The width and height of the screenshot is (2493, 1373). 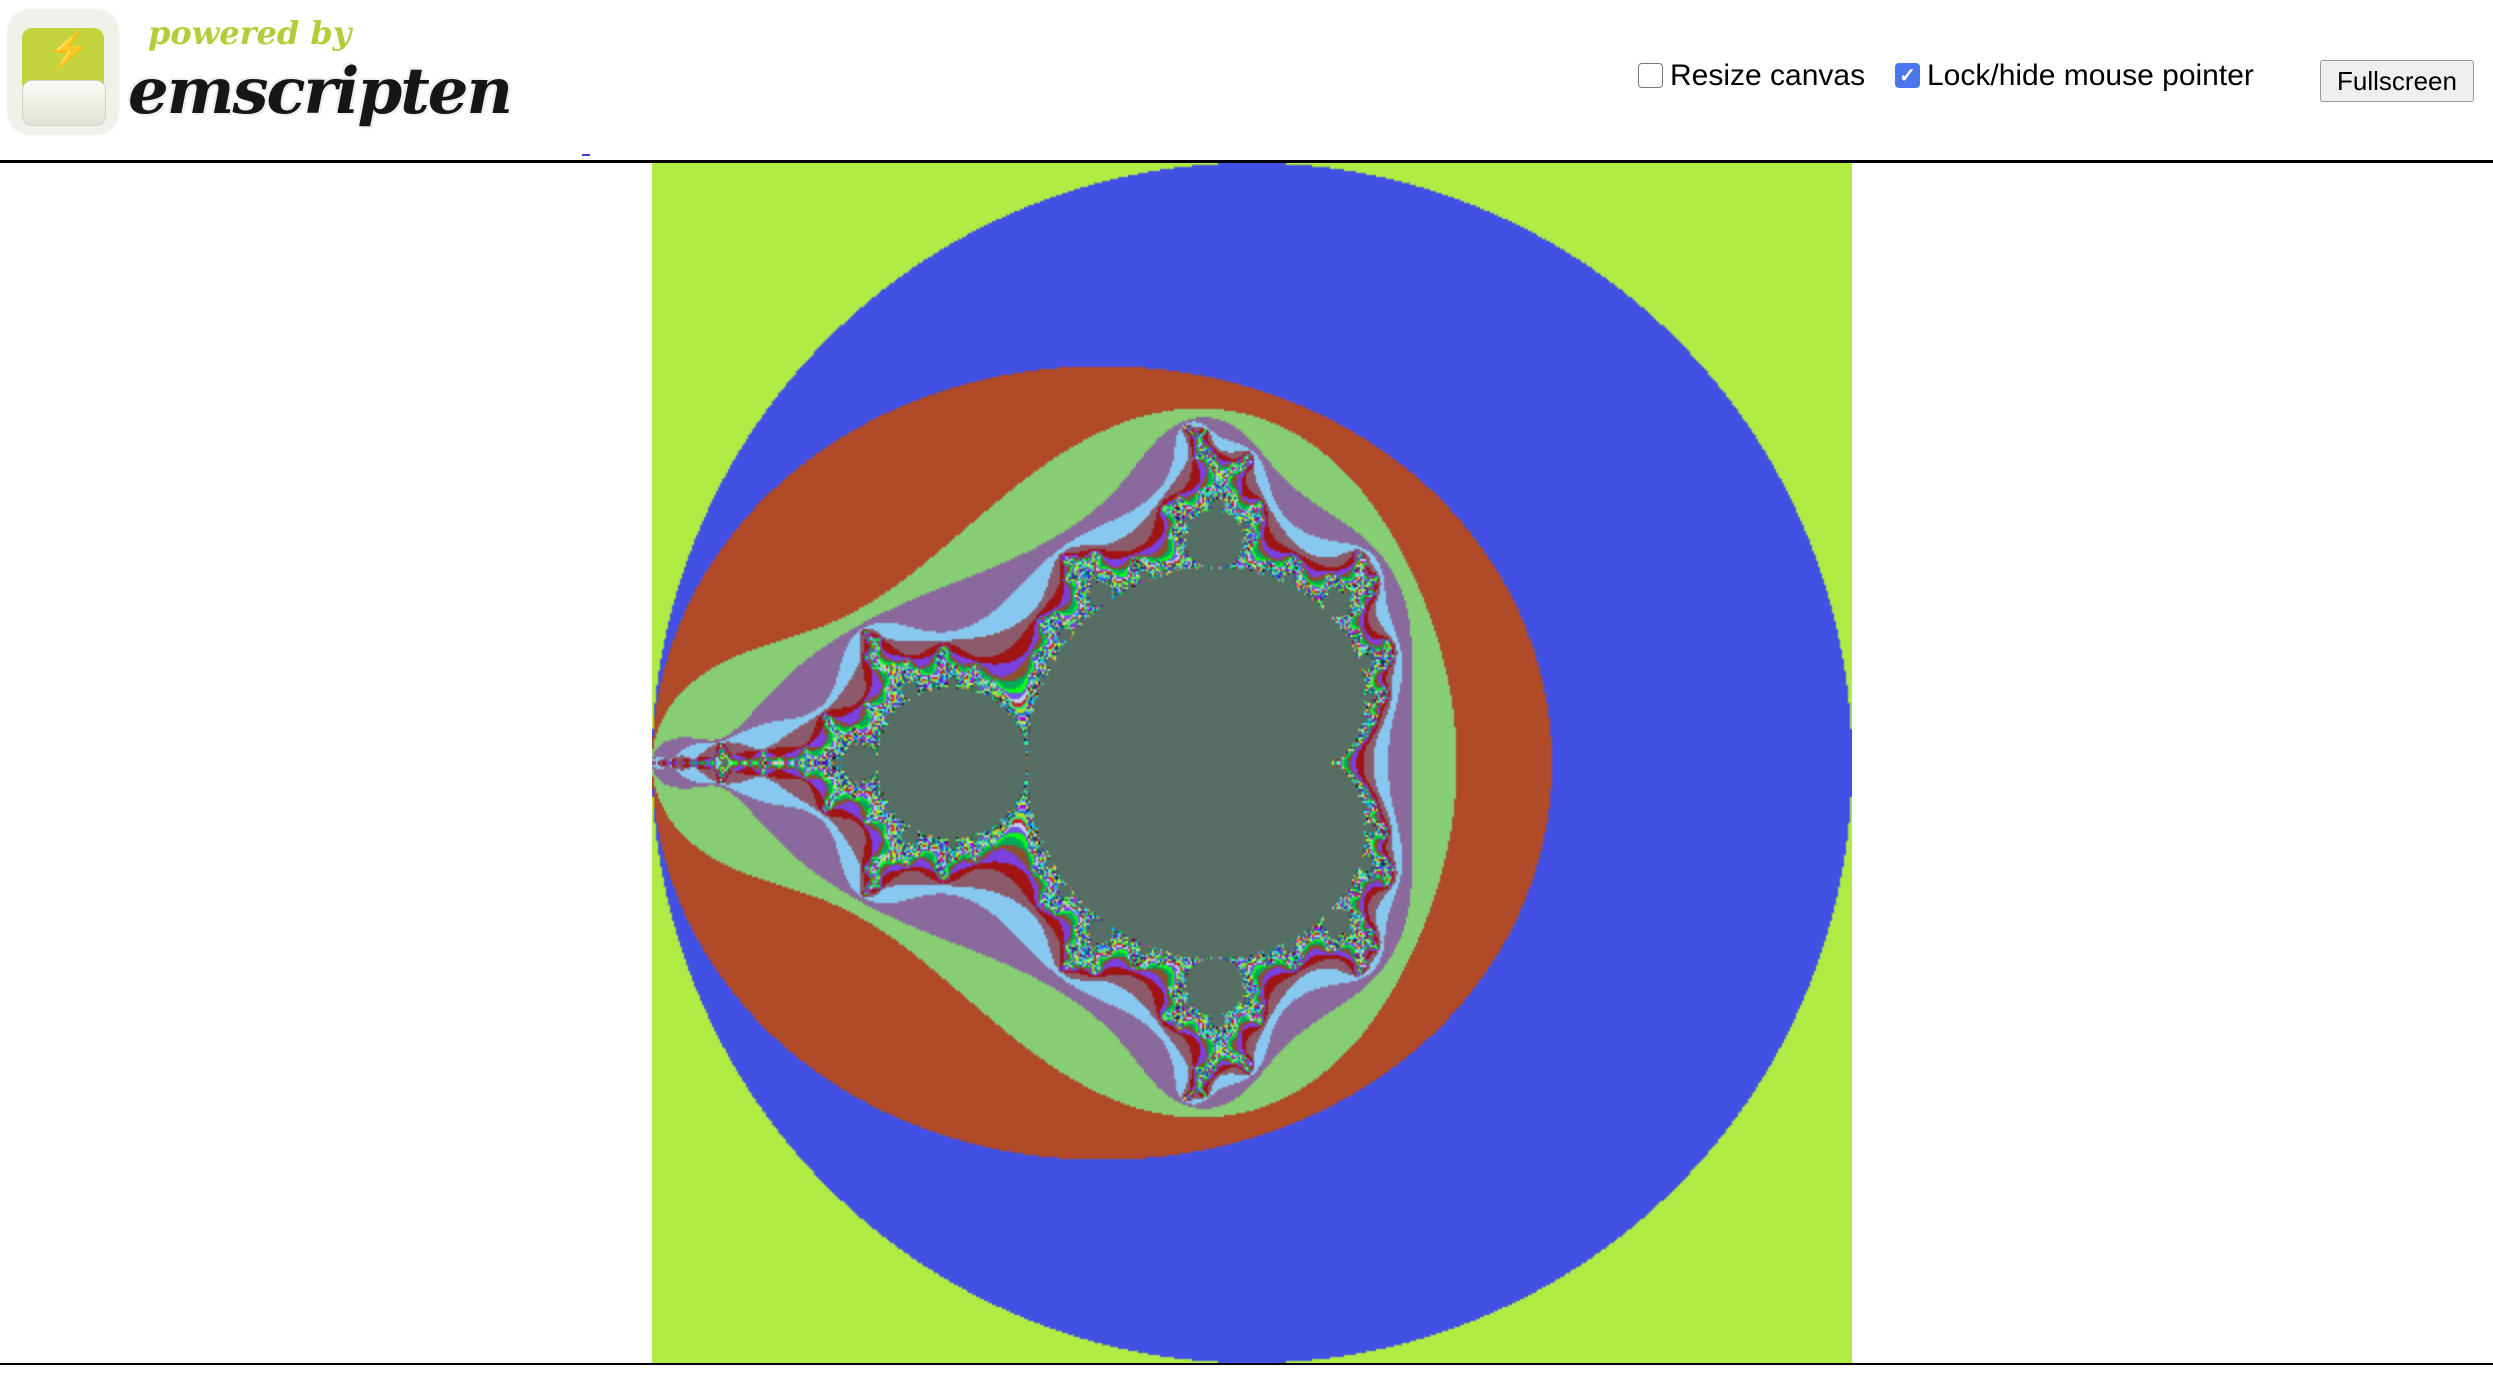 What do you see at coordinates (63, 72) in the screenshot?
I see `emscripten-battery-icon: ⚡` at bounding box center [63, 72].